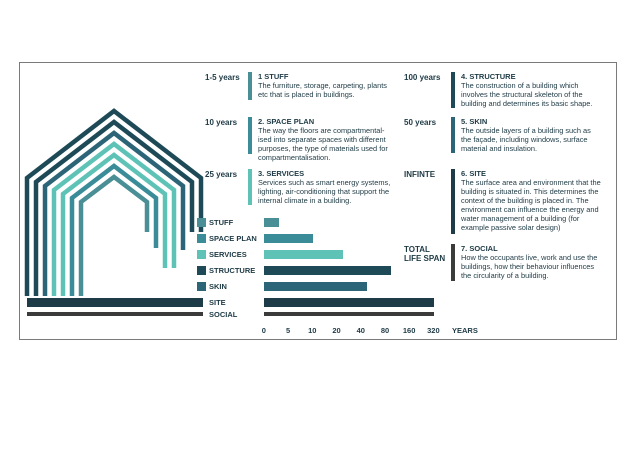  Describe the element at coordinates (474, 173) in the screenshot. I see `title-site: 6. SITE` at that location.